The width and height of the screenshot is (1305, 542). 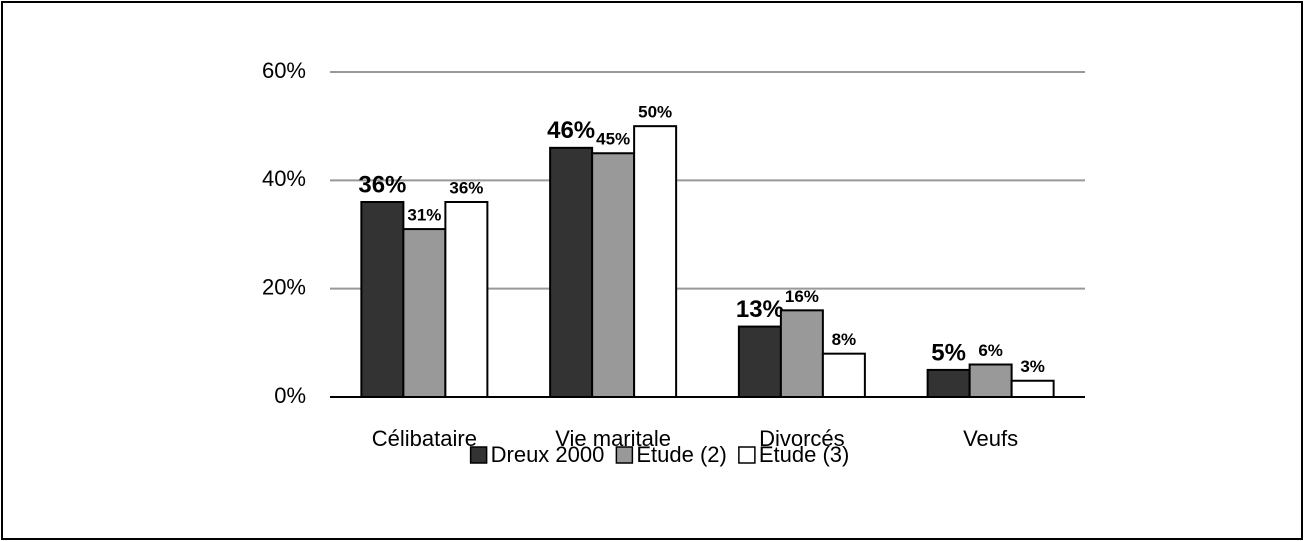 I want to click on y-tick-label: 20%, so click(x=284, y=286).